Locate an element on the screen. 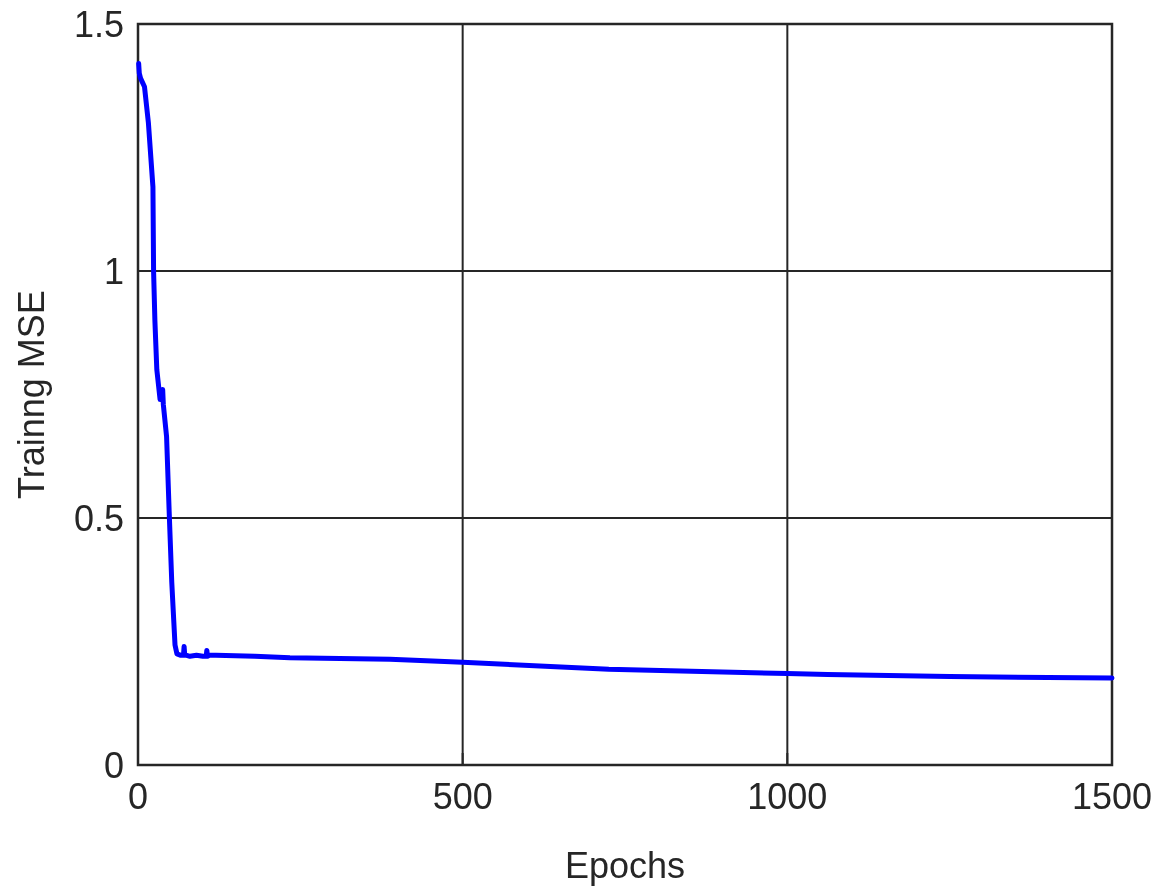  x-axis-title: Epochs is located at coordinates (625, 865).